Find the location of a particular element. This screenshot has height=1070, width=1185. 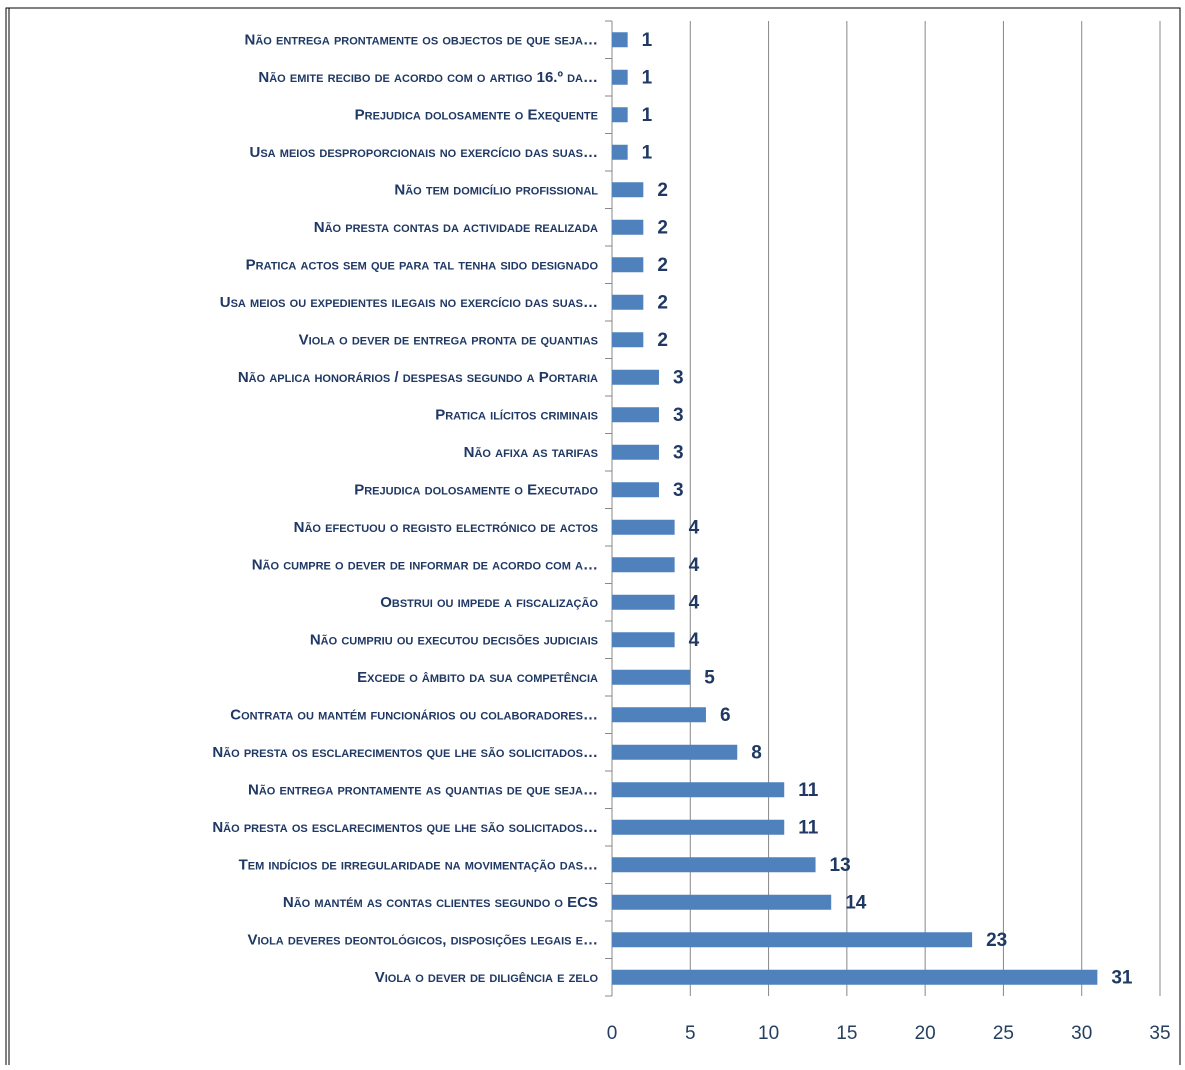

value-label: 23 is located at coordinates (996, 940).